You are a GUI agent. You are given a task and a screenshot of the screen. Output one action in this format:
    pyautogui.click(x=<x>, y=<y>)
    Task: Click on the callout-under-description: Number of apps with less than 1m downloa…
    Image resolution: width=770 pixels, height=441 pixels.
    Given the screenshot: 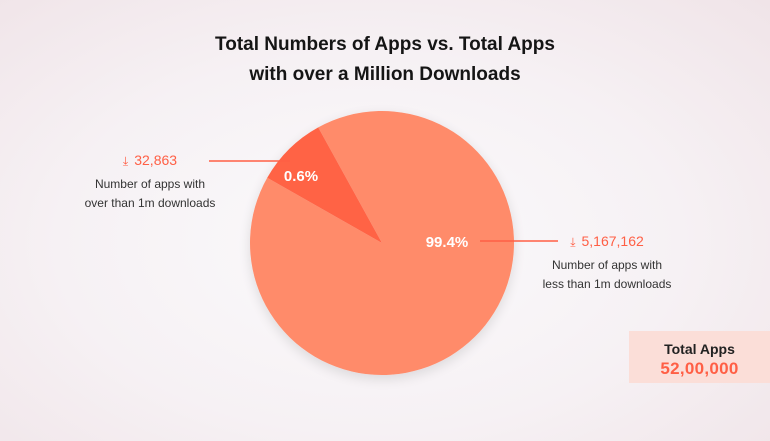 What is the action you would take?
    pyautogui.click(x=607, y=274)
    